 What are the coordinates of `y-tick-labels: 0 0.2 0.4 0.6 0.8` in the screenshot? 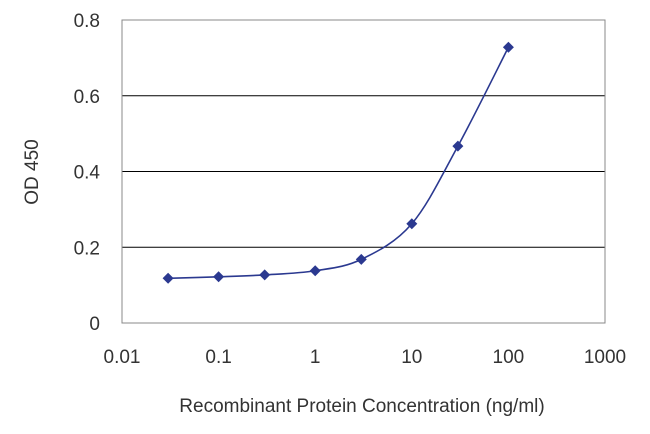 It's located at (87, 173).